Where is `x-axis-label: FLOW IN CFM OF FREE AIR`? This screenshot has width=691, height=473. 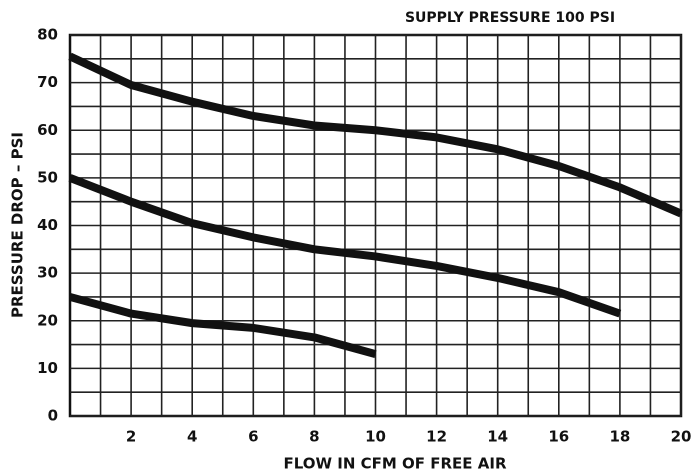
x-axis-label: FLOW IN CFM OF FREE AIR is located at coordinates (394, 464).